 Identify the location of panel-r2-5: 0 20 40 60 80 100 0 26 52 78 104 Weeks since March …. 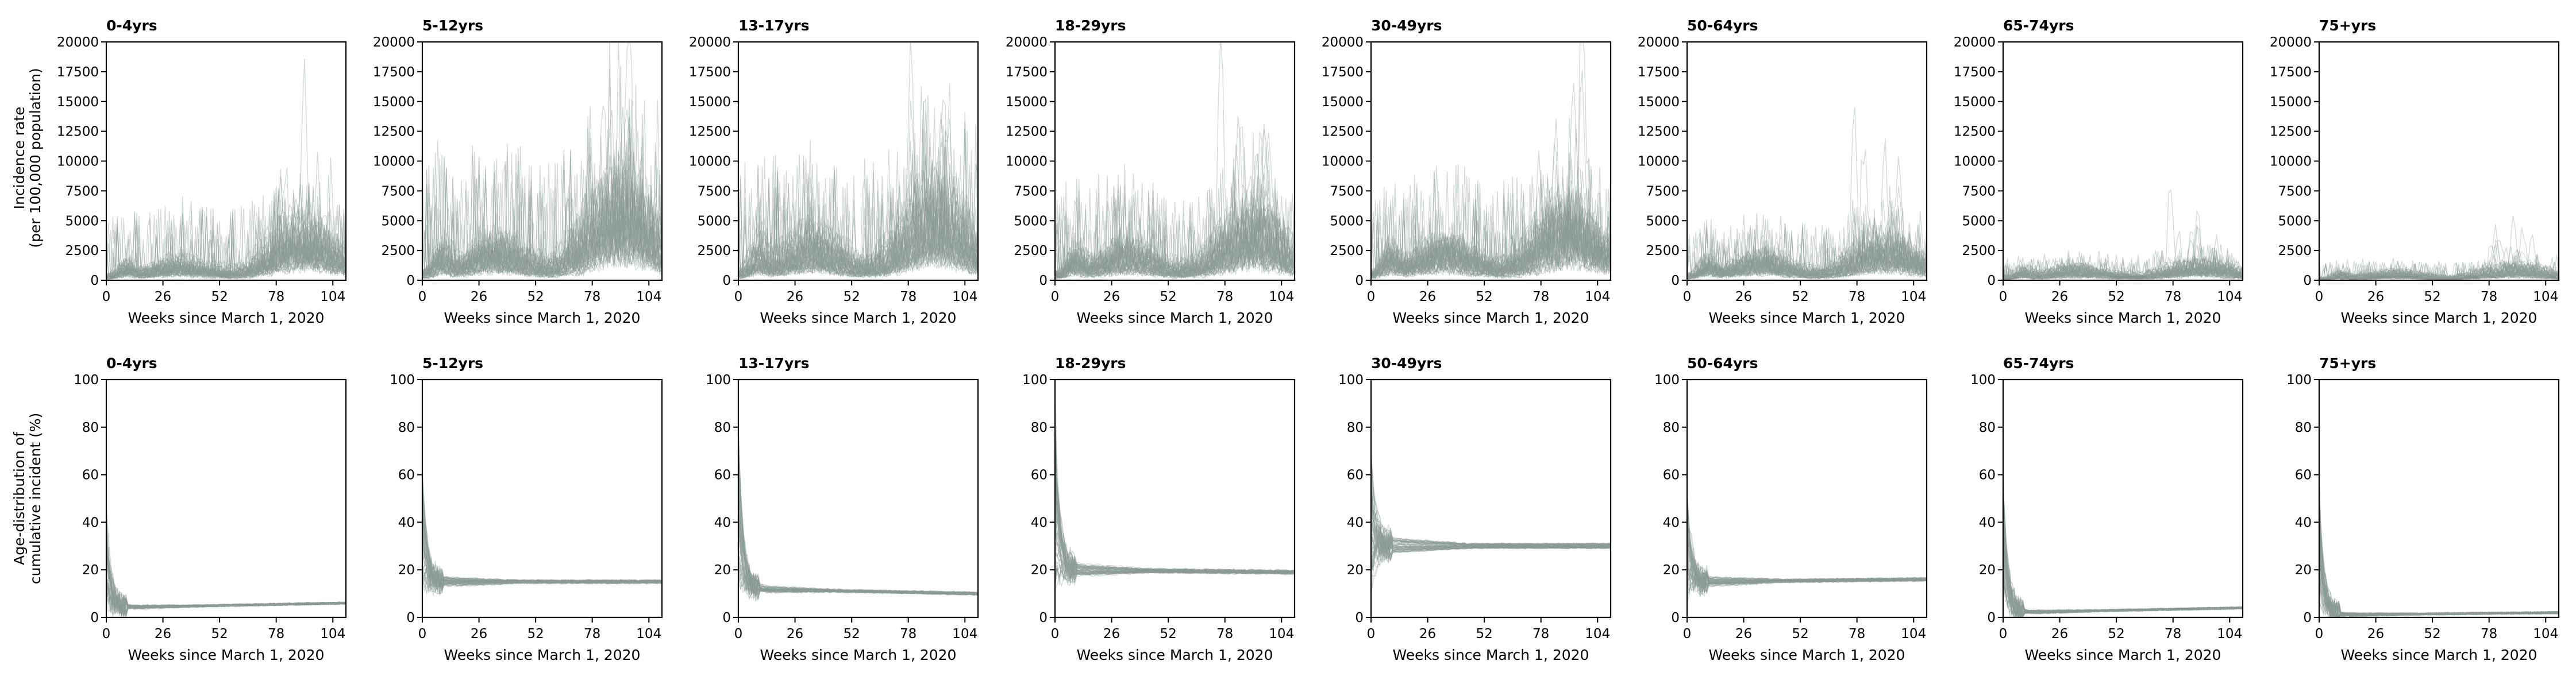
(1475, 509).